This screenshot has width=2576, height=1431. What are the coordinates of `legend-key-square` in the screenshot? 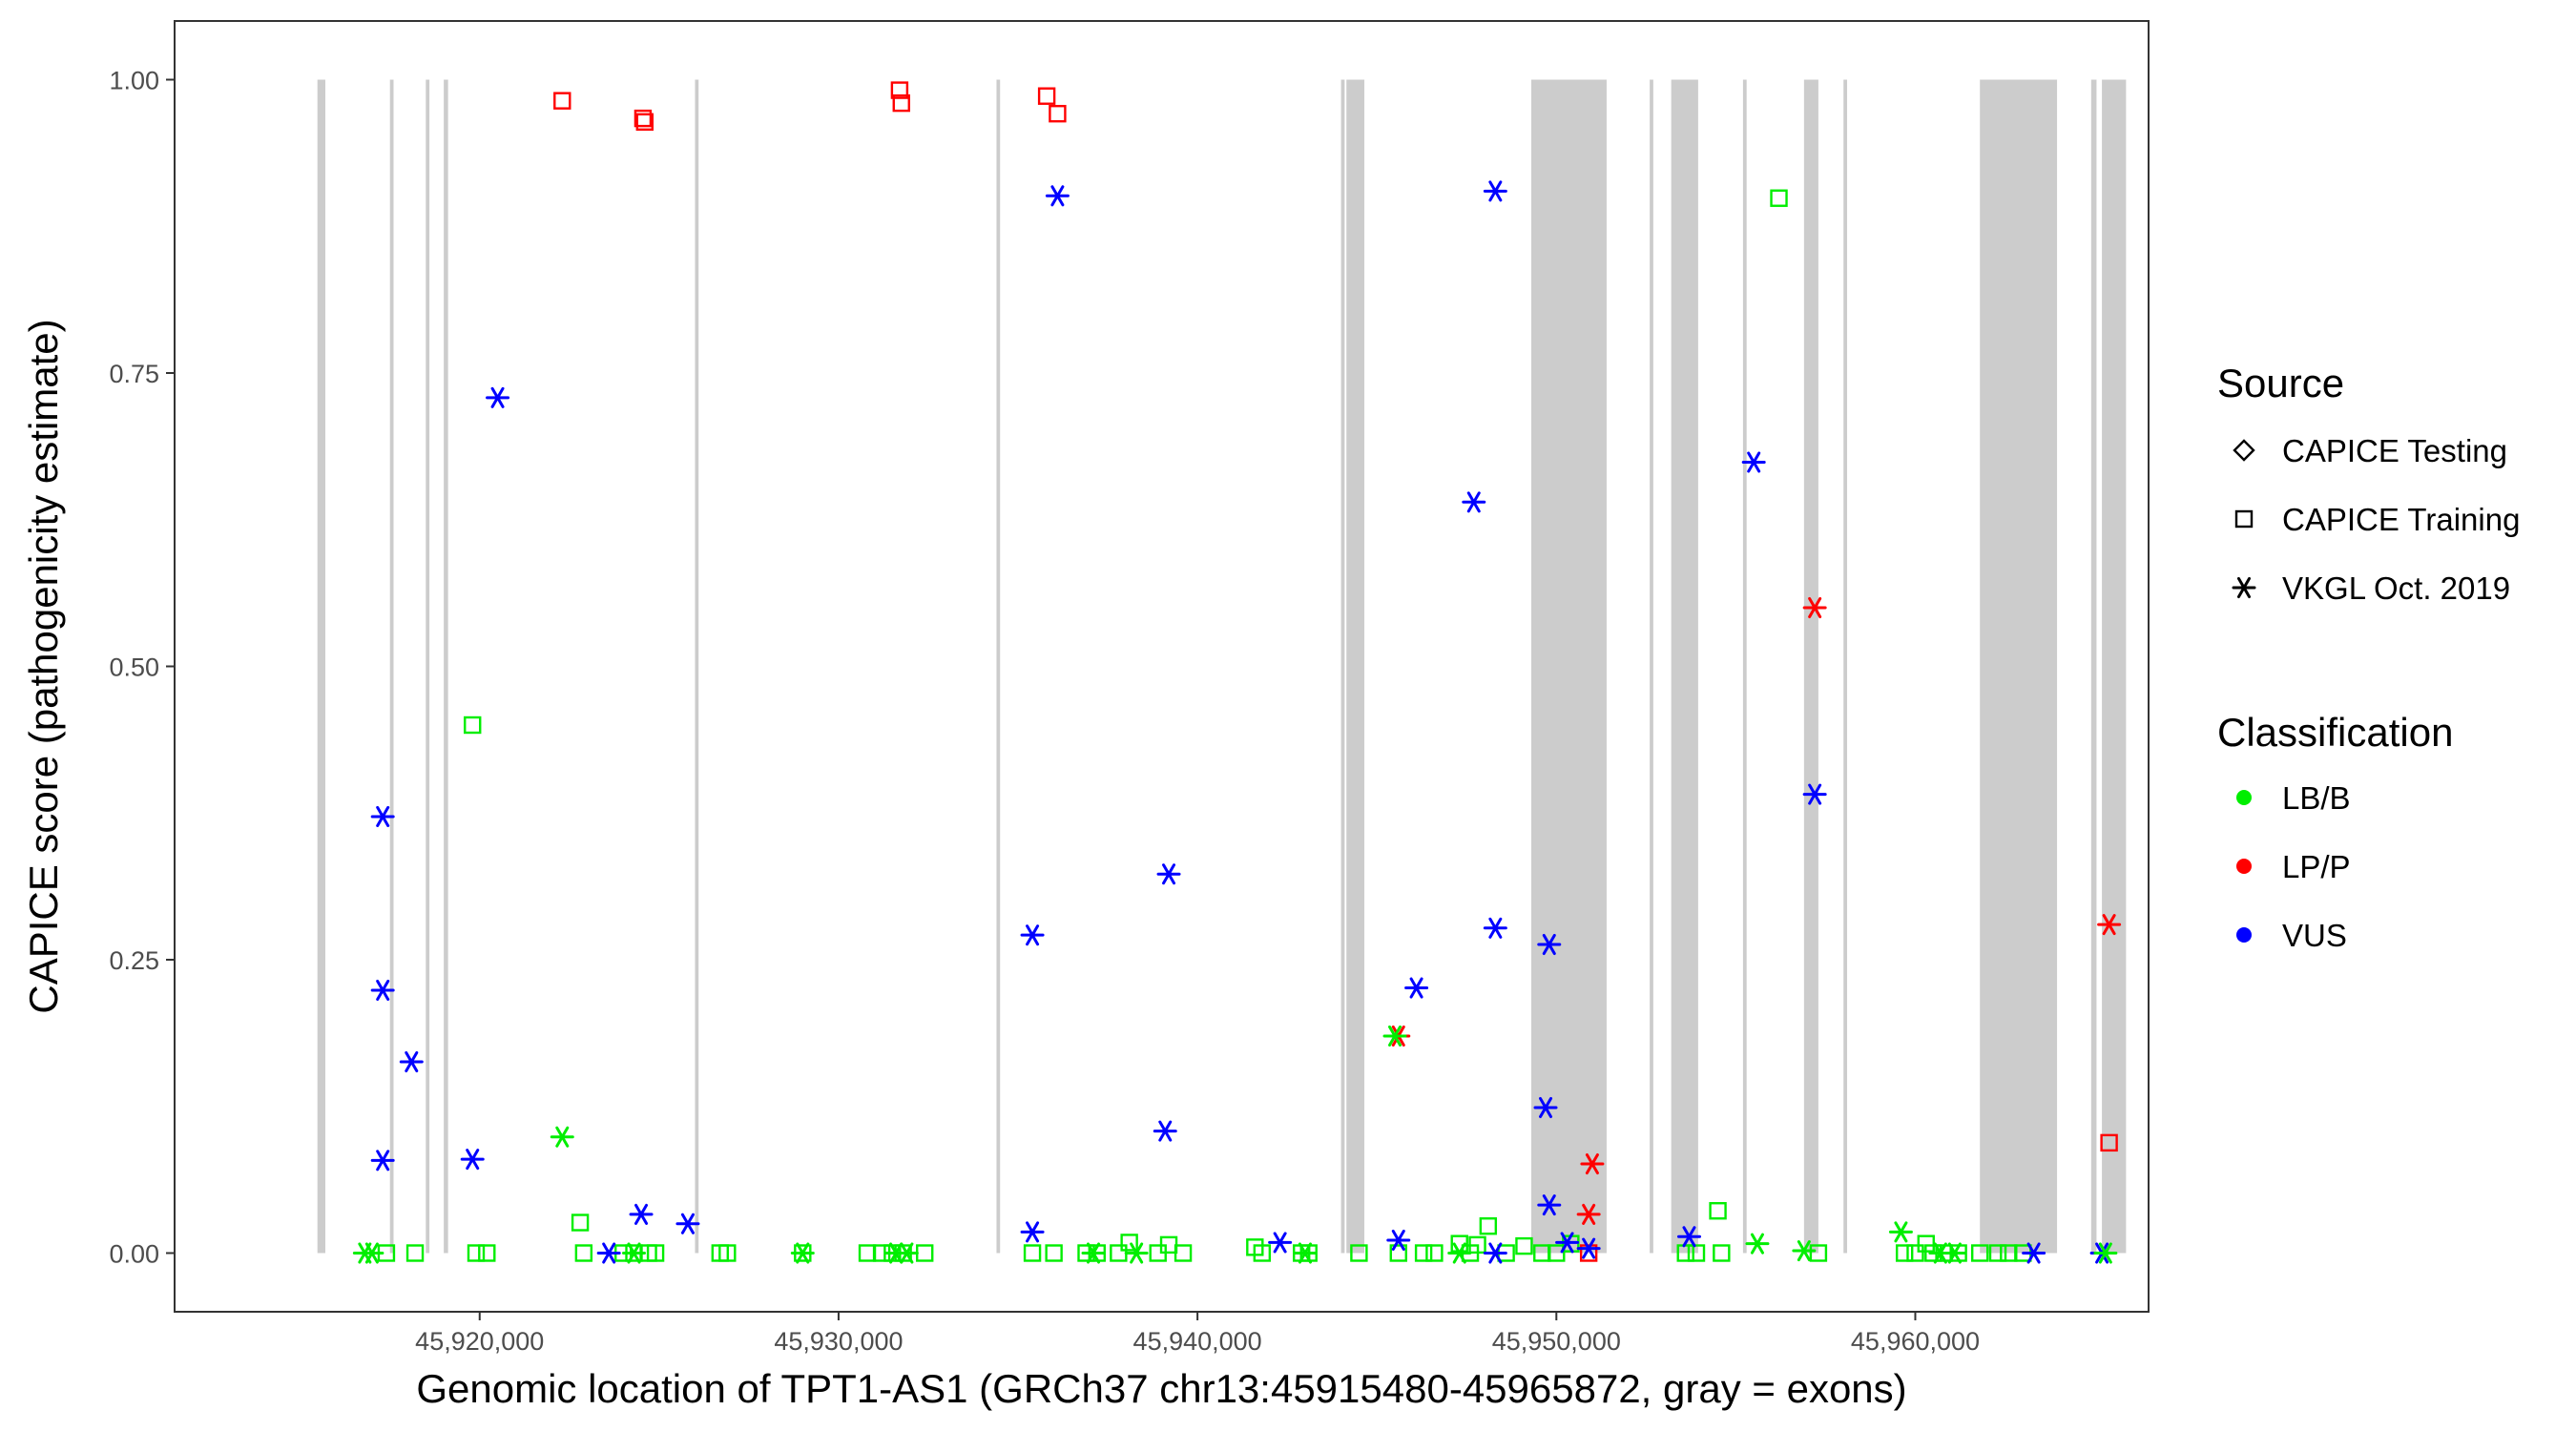 It's located at (2244, 519).